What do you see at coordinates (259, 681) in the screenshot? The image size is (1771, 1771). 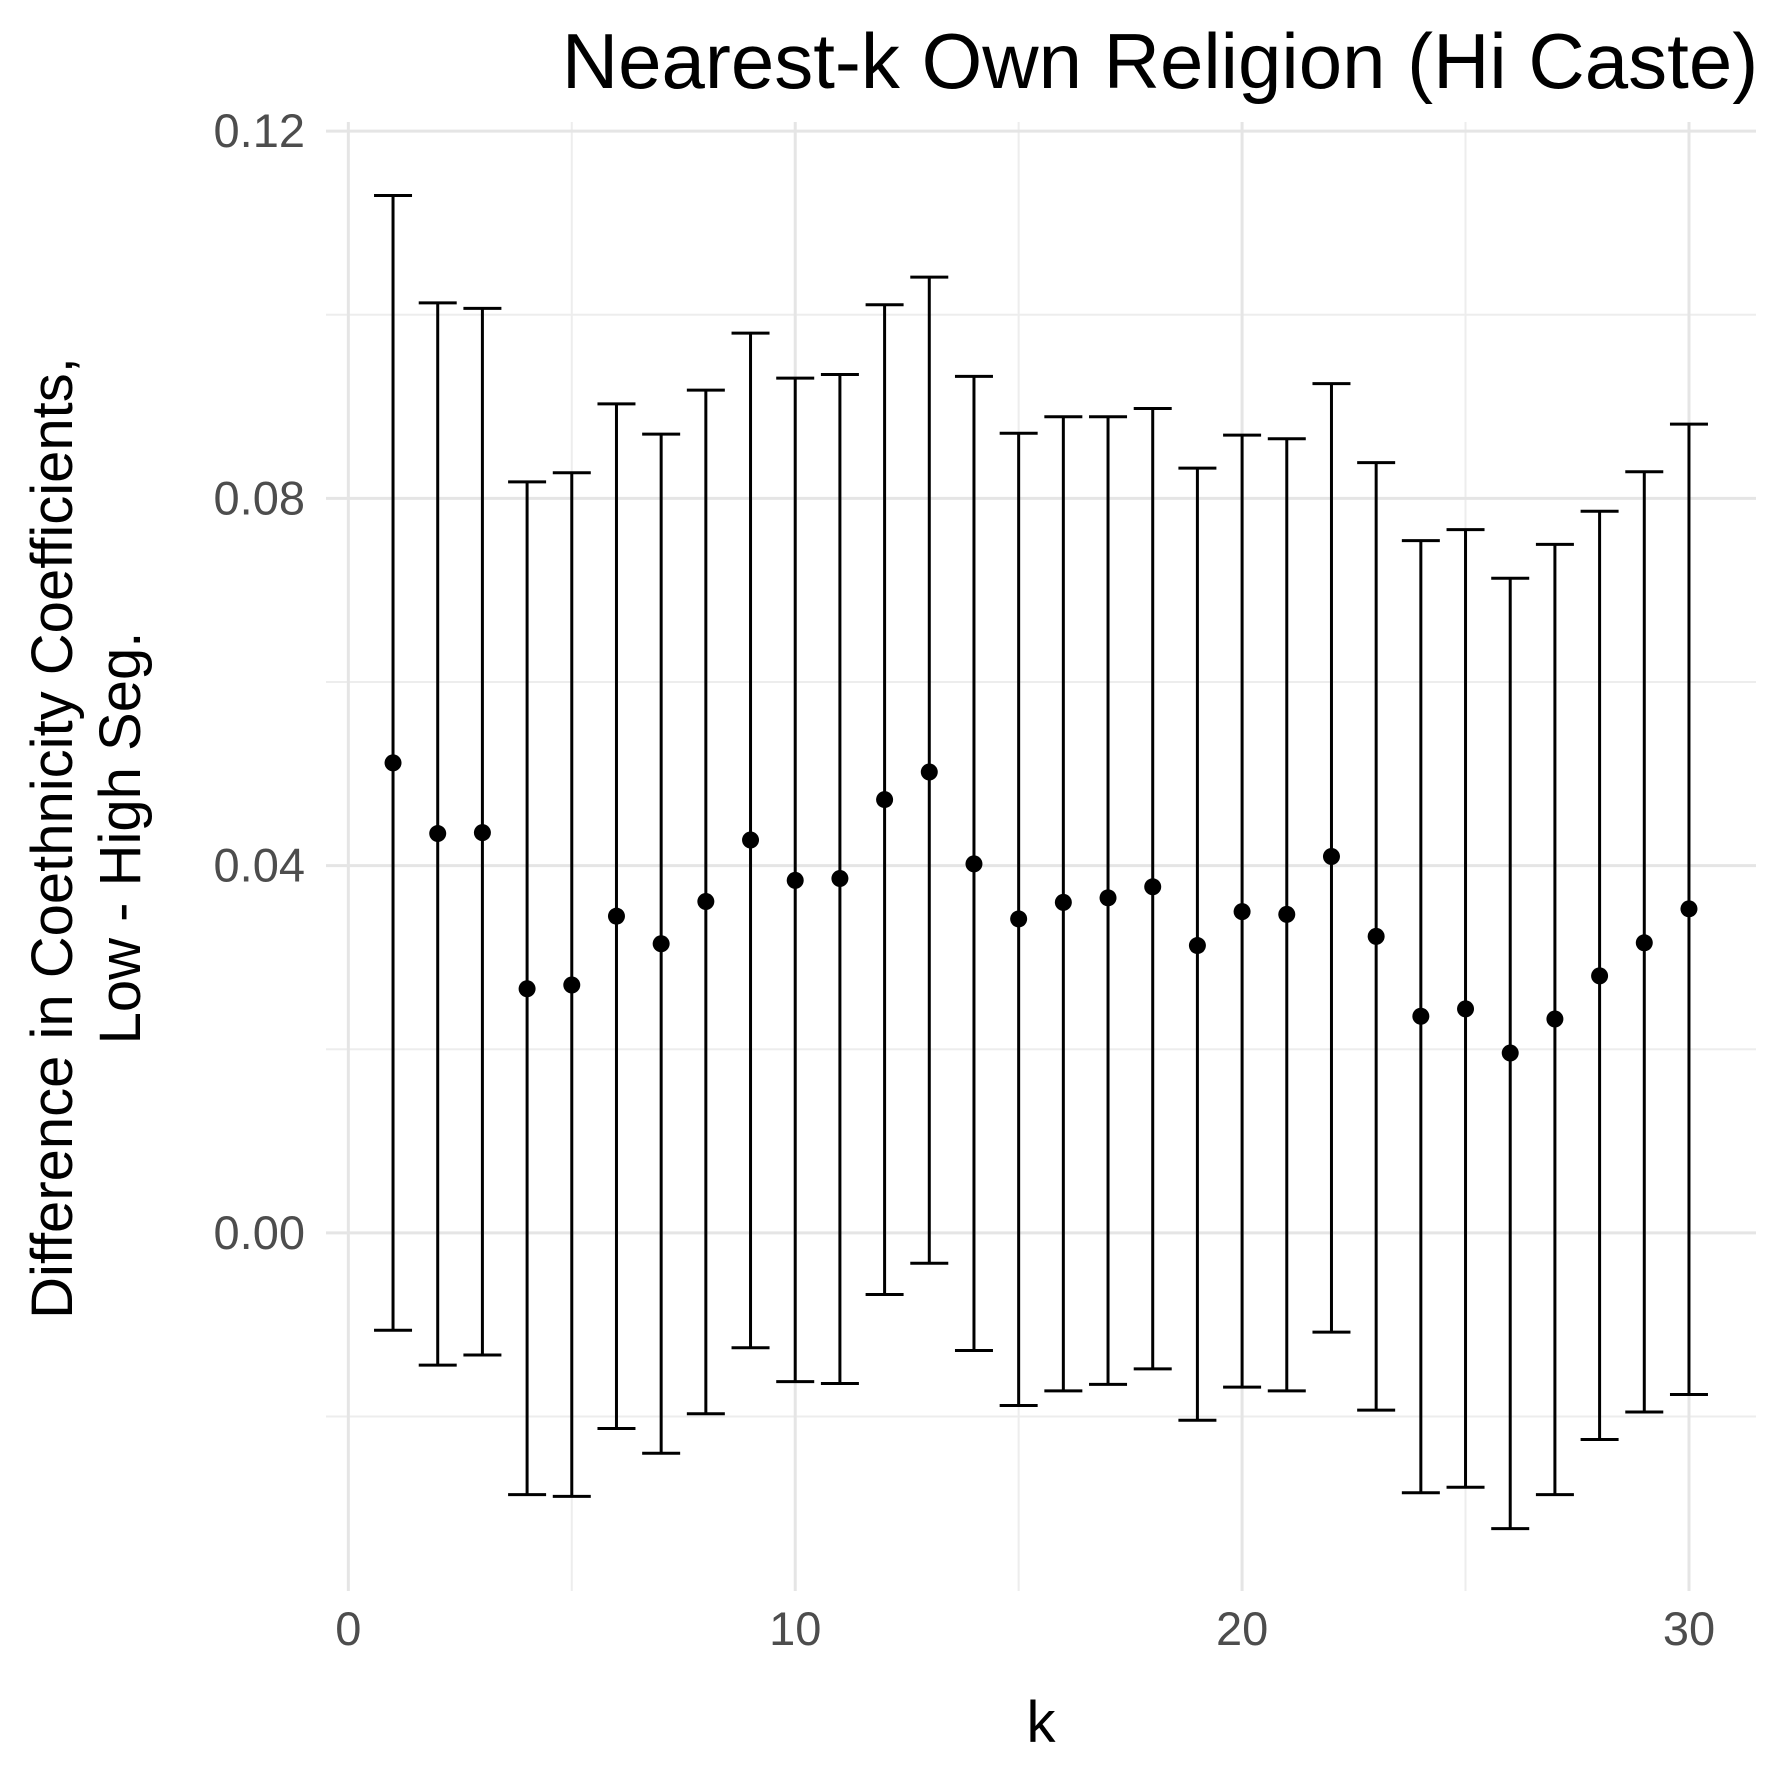 I see `y-axis-ticks: 0.00 0.04 0.08 0.12` at bounding box center [259, 681].